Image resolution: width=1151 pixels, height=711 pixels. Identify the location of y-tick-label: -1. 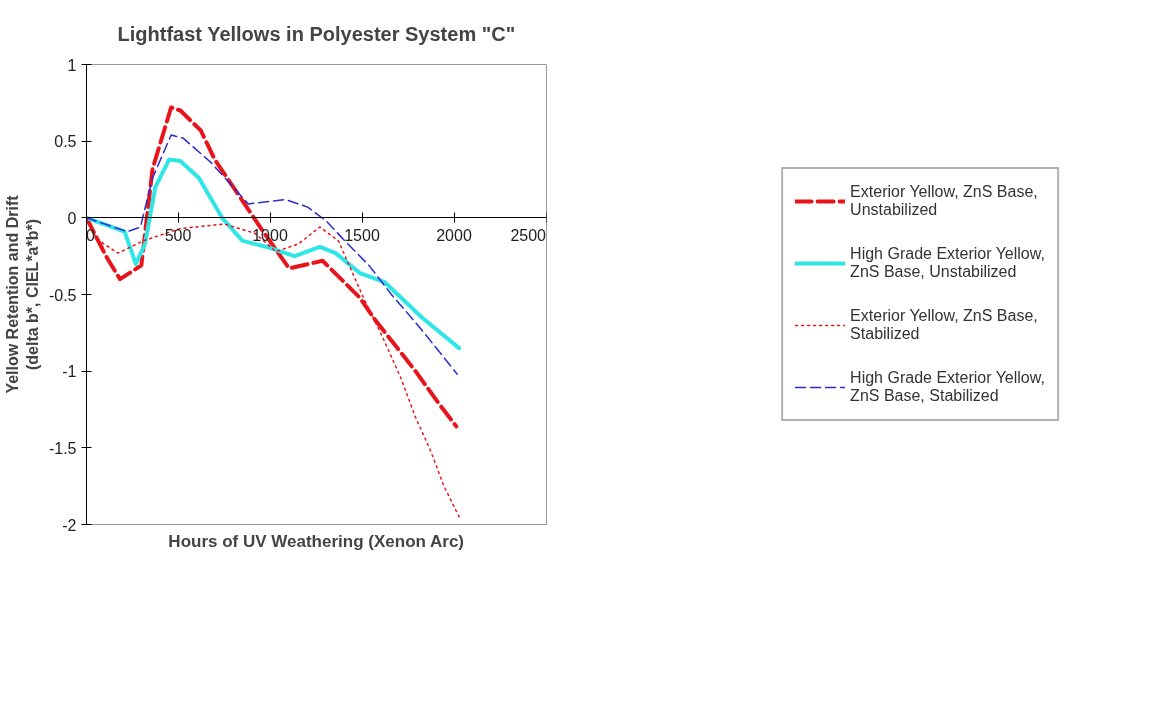
(69, 372).